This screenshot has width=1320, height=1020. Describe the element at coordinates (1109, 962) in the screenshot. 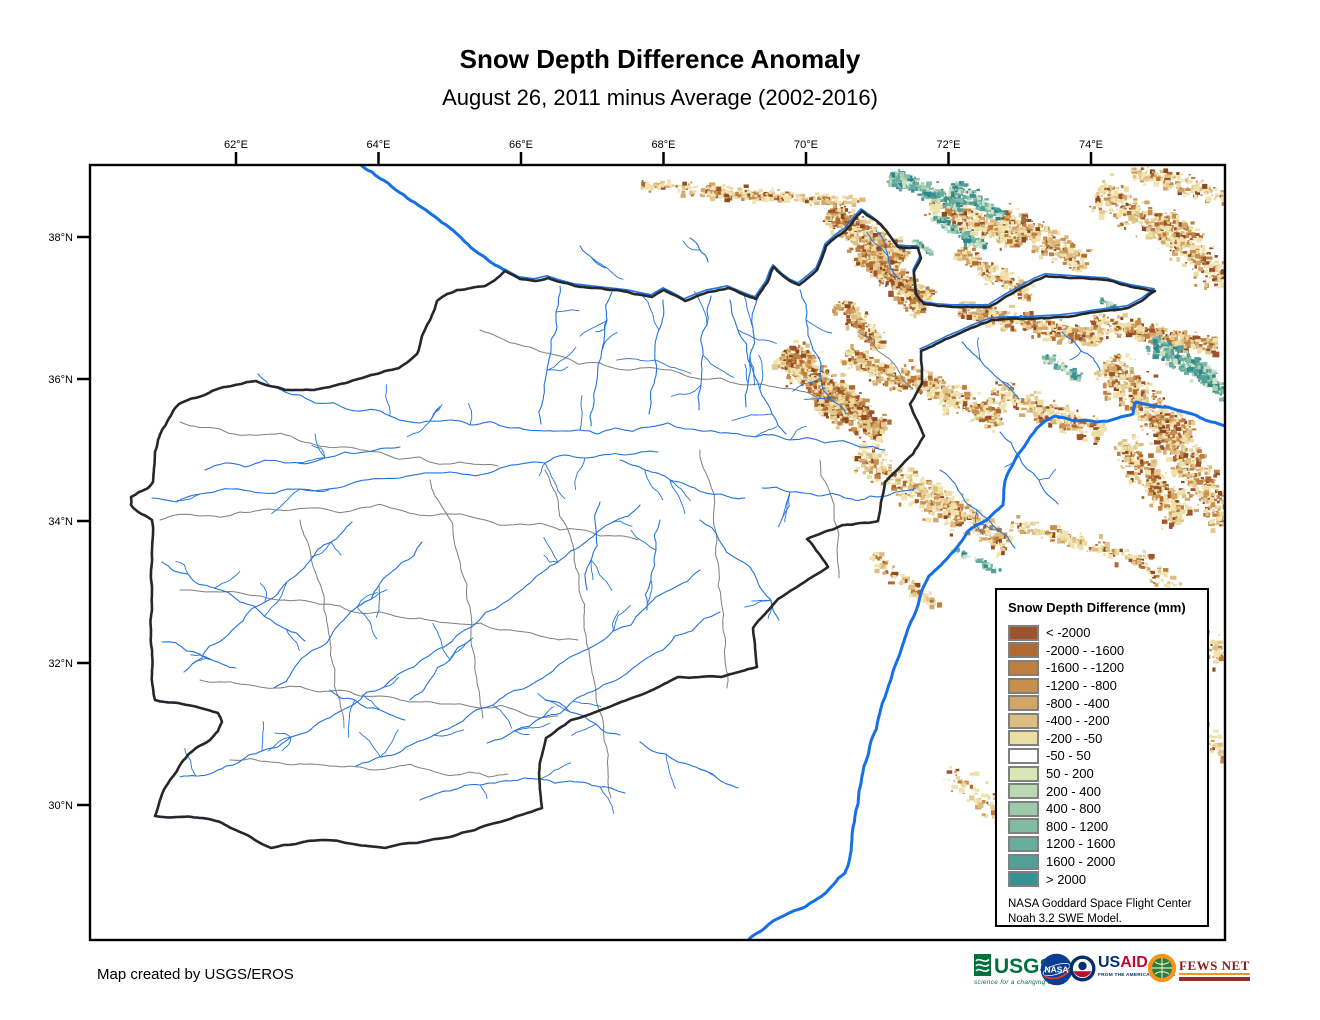

I see `usaid-us: US` at that location.